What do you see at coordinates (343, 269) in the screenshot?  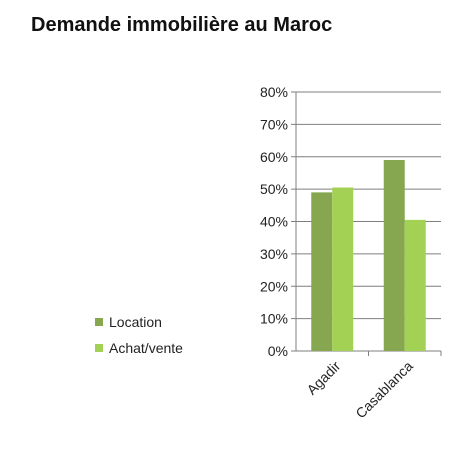 I see `bar-achat-vente-agadir` at bounding box center [343, 269].